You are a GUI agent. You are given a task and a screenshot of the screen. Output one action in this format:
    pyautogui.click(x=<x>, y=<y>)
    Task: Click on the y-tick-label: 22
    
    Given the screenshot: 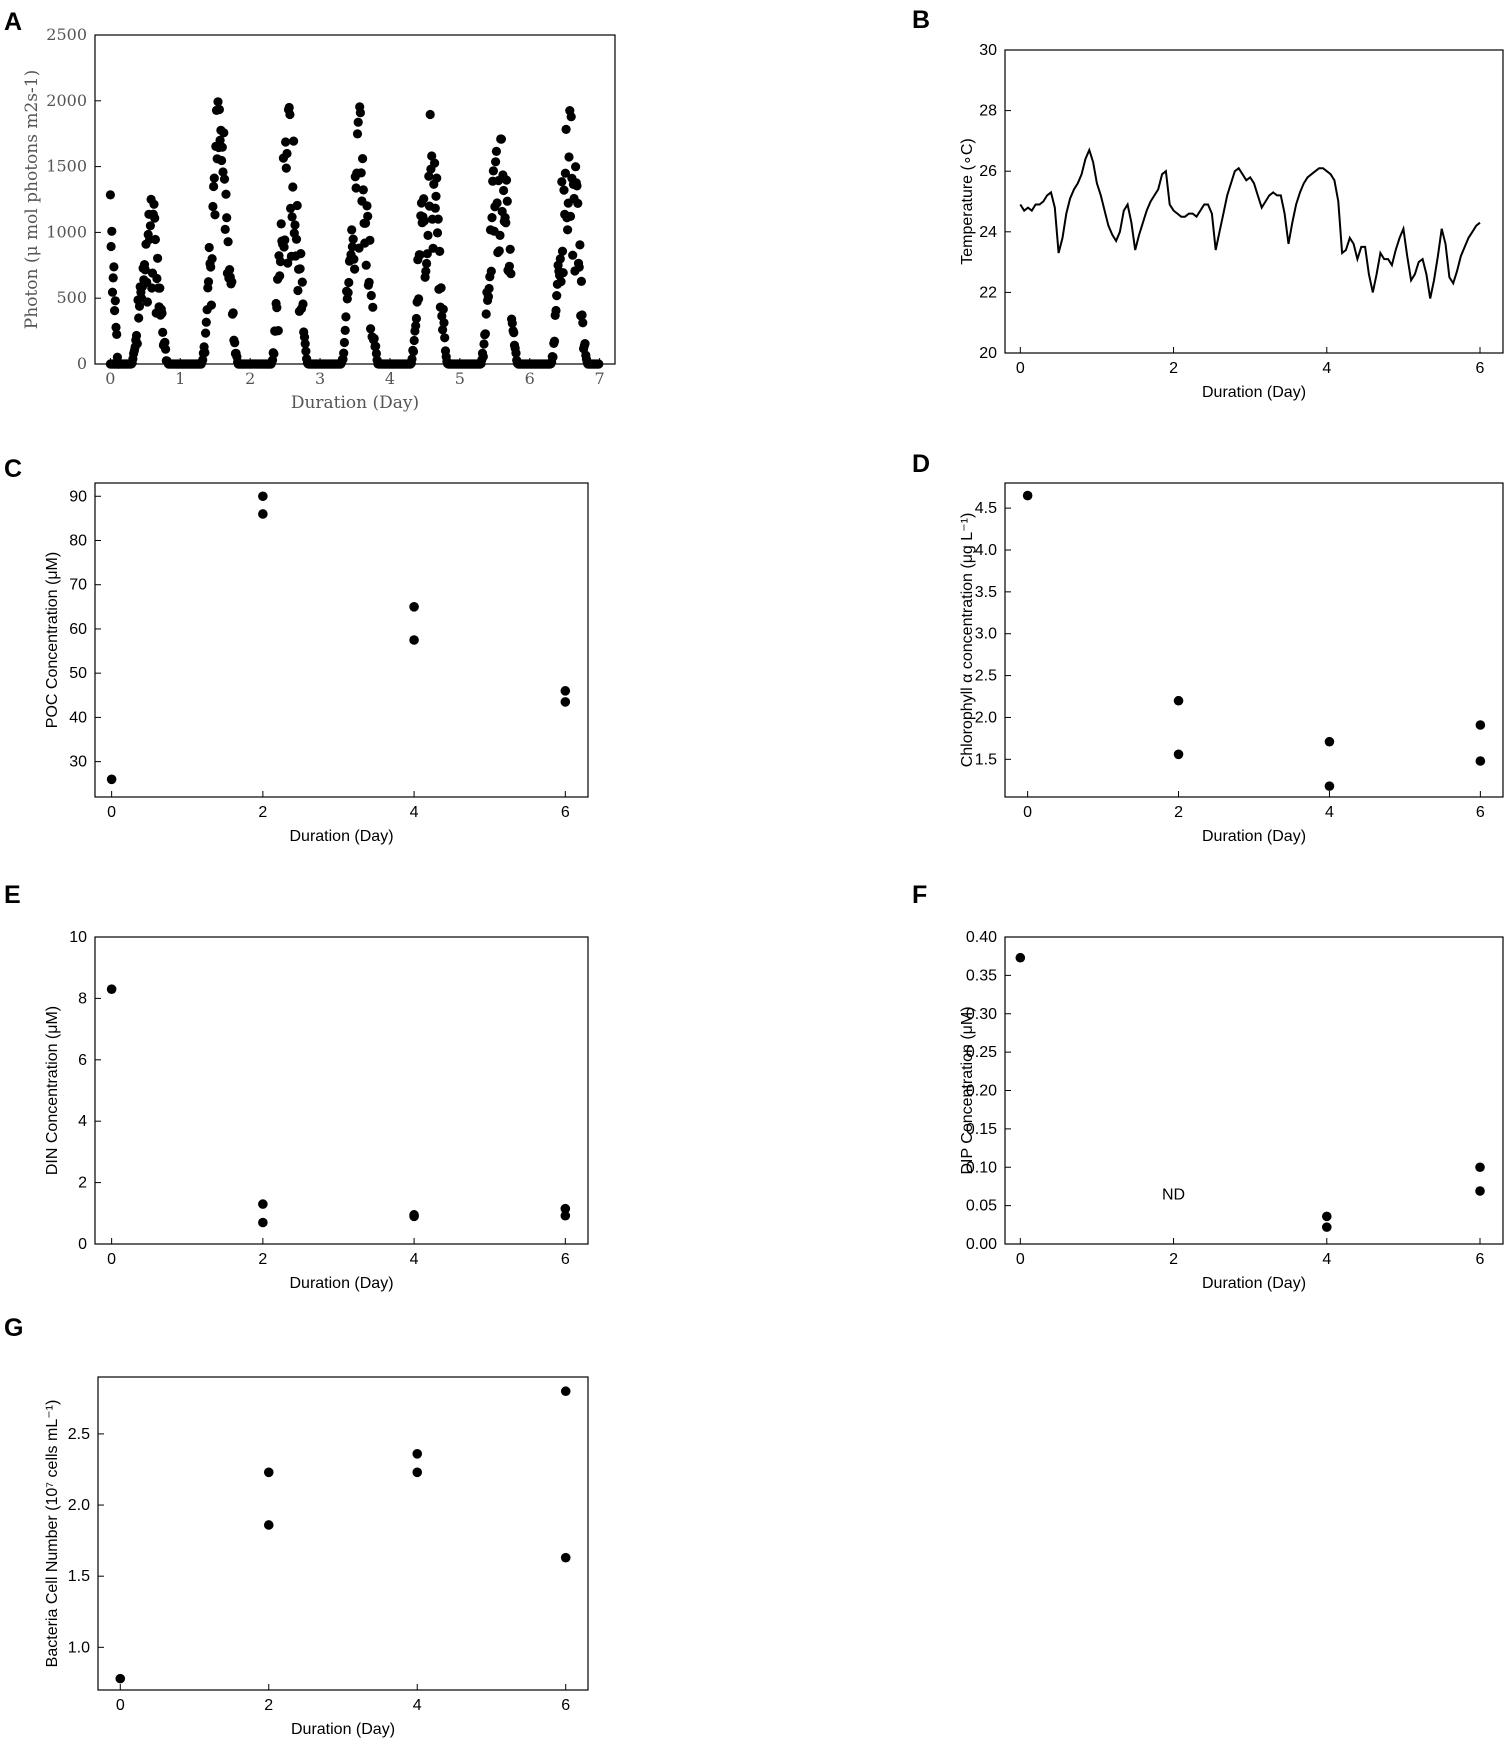 What is the action you would take?
    pyautogui.click(x=988, y=292)
    